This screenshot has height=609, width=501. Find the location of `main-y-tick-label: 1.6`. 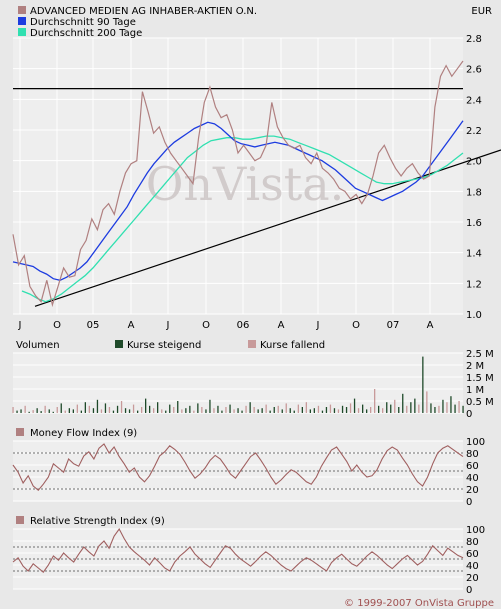

main-y-tick-label: 1.6 is located at coordinates (474, 223).